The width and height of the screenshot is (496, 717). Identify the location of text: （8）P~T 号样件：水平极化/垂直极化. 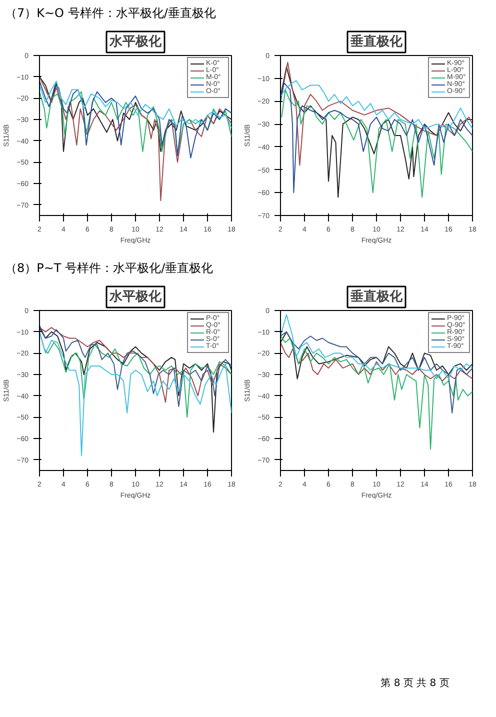
(109, 268).